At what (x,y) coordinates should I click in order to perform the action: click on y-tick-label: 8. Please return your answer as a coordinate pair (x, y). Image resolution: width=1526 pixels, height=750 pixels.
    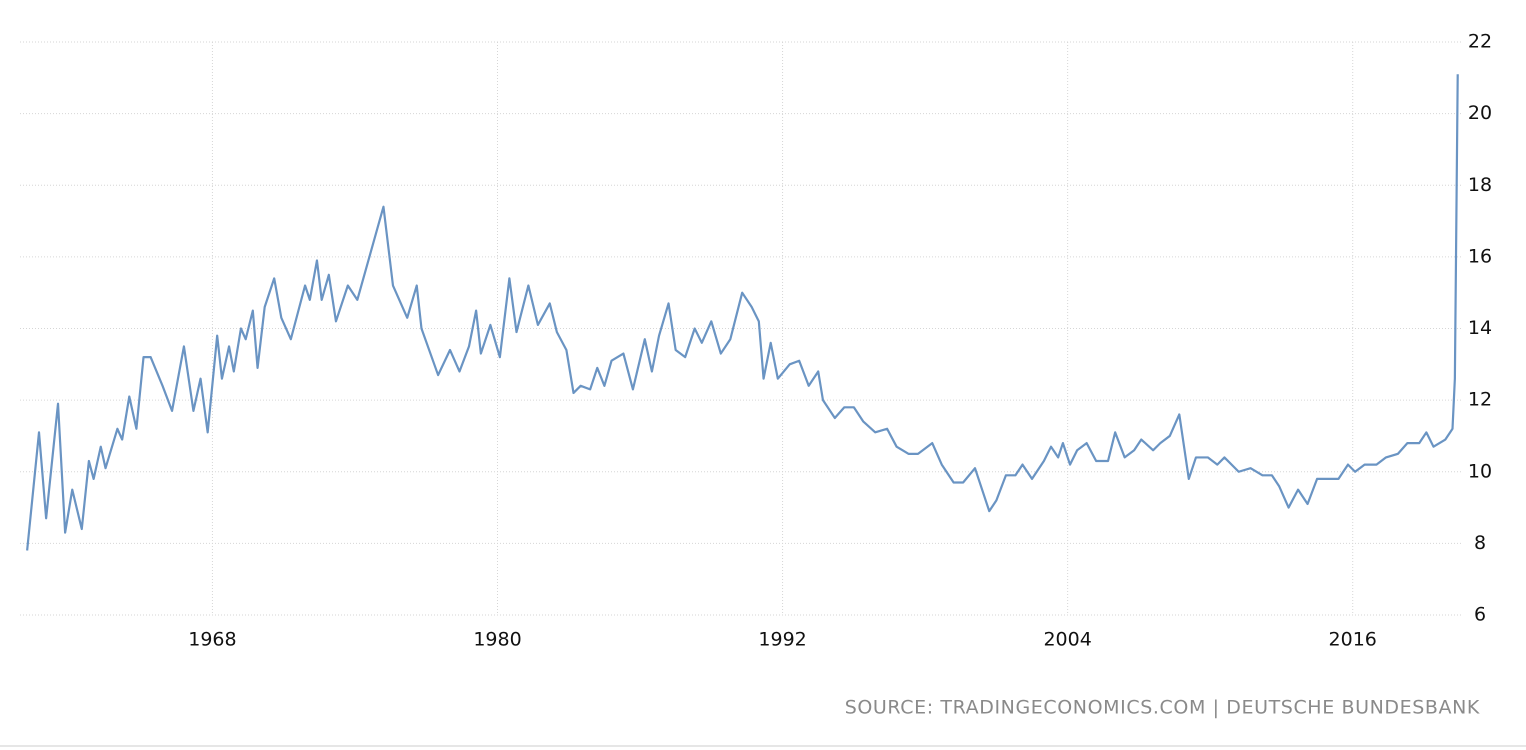
    Looking at the image, I should click on (1480, 543).